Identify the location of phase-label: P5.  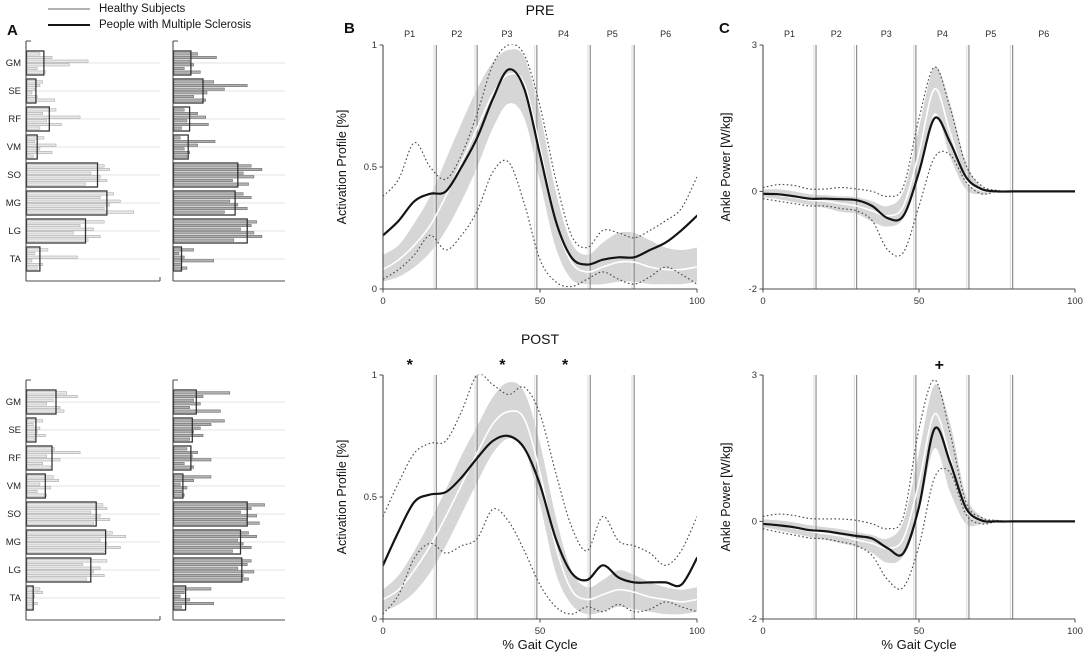
(990, 34).